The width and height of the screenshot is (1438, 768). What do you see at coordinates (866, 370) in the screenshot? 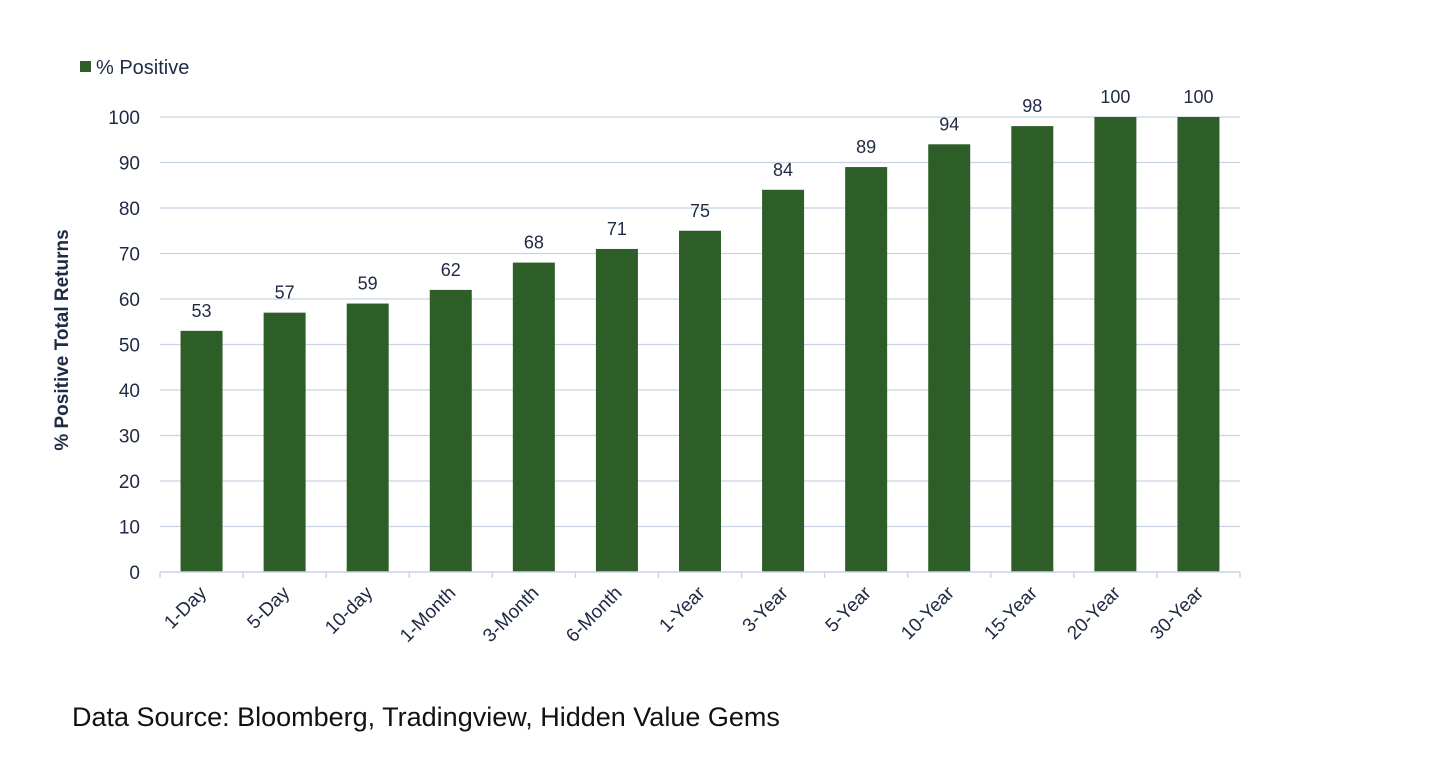
I see `bar-5-Year` at bounding box center [866, 370].